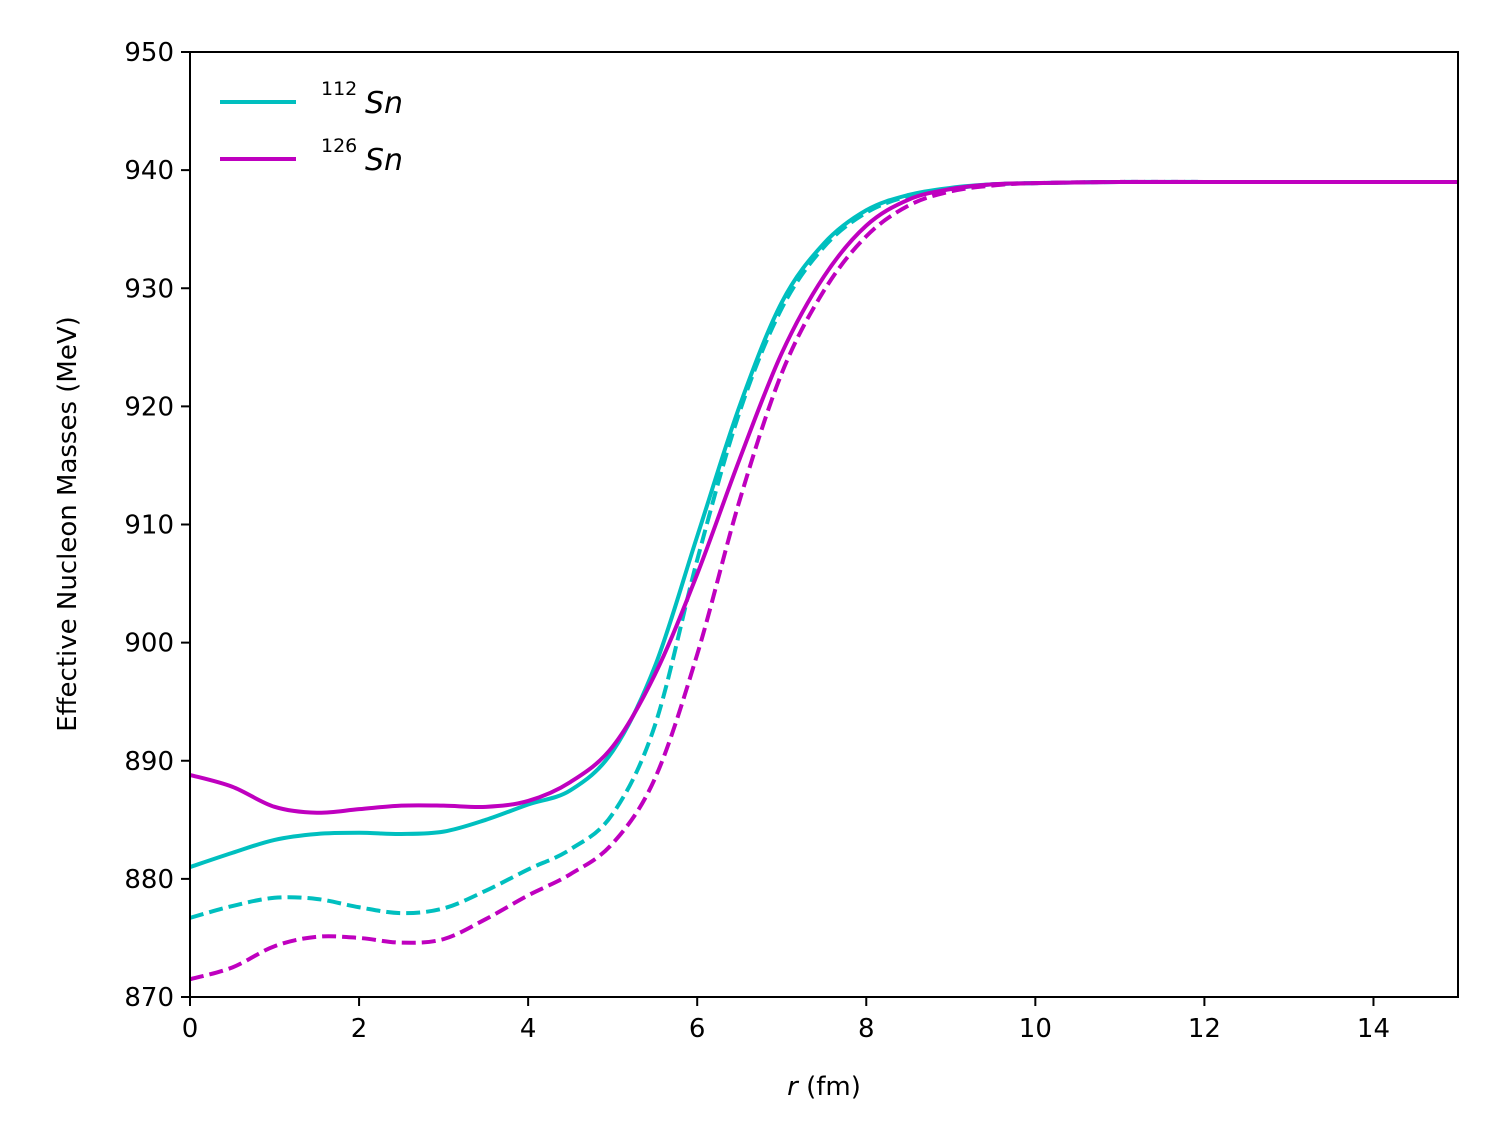 This screenshot has width=1486, height=1136. Describe the element at coordinates (528, 1029) in the screenshot. I see `x-tick-label: 4` at that location.